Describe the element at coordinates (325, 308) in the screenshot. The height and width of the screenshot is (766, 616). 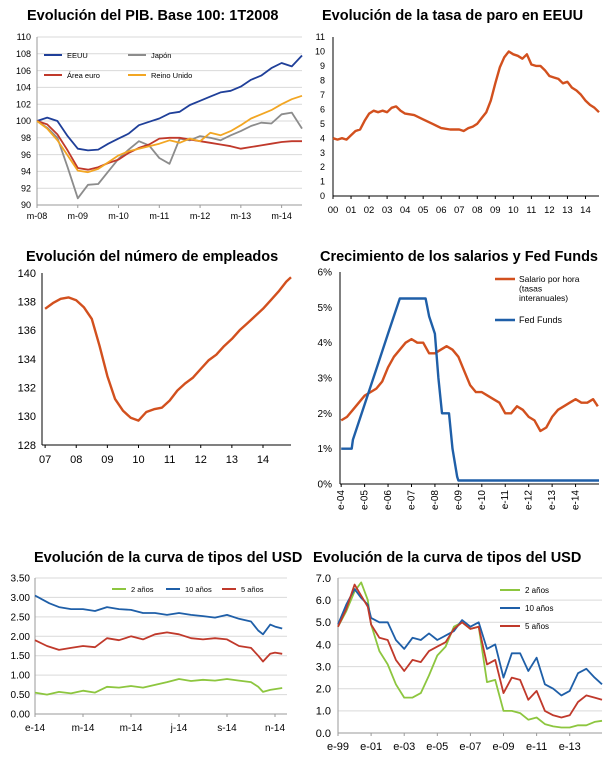
I see `y-tick-label: 5%` at that location.